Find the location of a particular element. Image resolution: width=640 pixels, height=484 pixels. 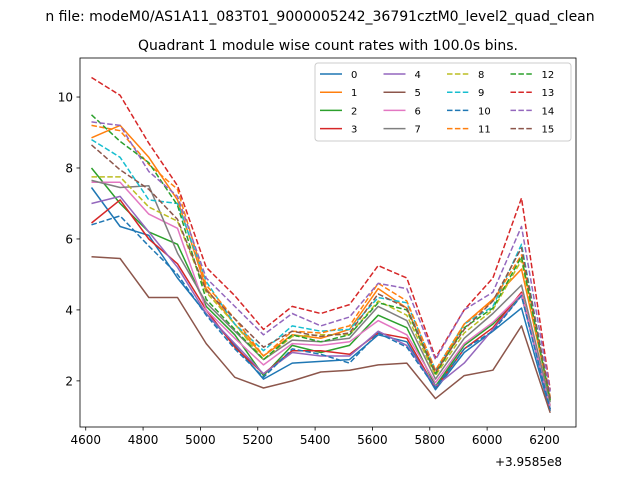

legend-label-4: 4 is located at coordinates (418, 75).